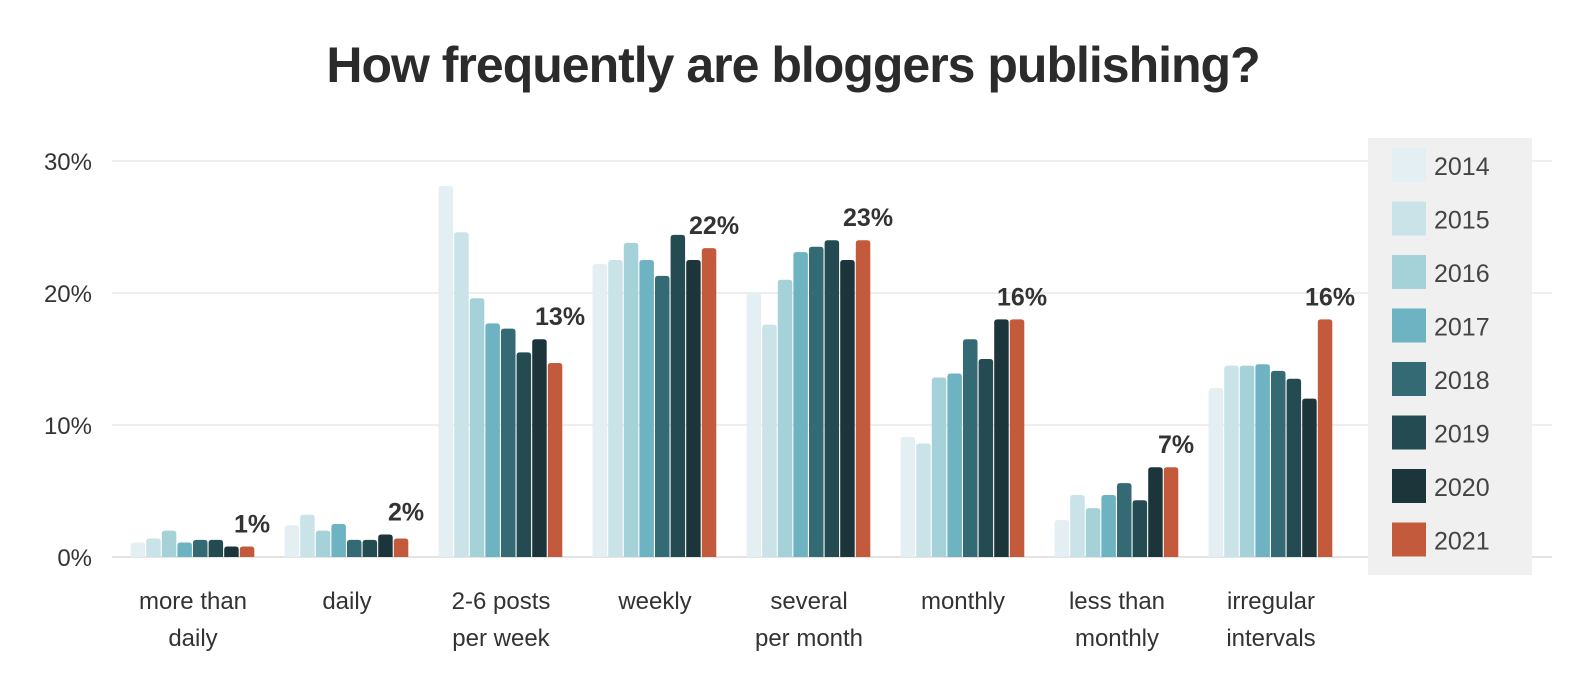 The width and height of the screenshot is (1586, 690). I want to click on chart-title: How frequently are bloggers publishing?, so click(793, 65).